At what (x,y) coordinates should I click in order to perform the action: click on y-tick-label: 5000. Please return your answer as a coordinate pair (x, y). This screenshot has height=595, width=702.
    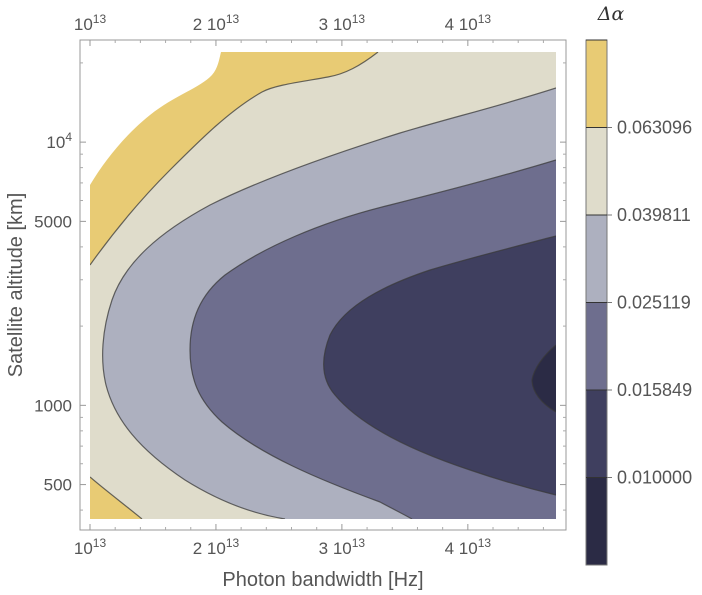
    Looking at the image, I should click on (53, 221).